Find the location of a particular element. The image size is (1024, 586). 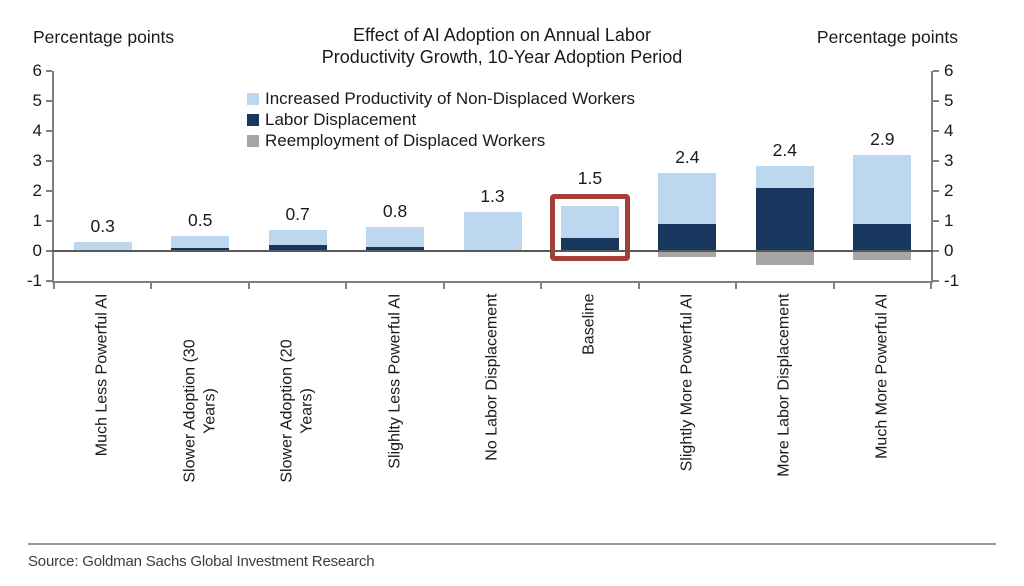

y-tick-label-left: 4 is located at coordinates (37, 130).